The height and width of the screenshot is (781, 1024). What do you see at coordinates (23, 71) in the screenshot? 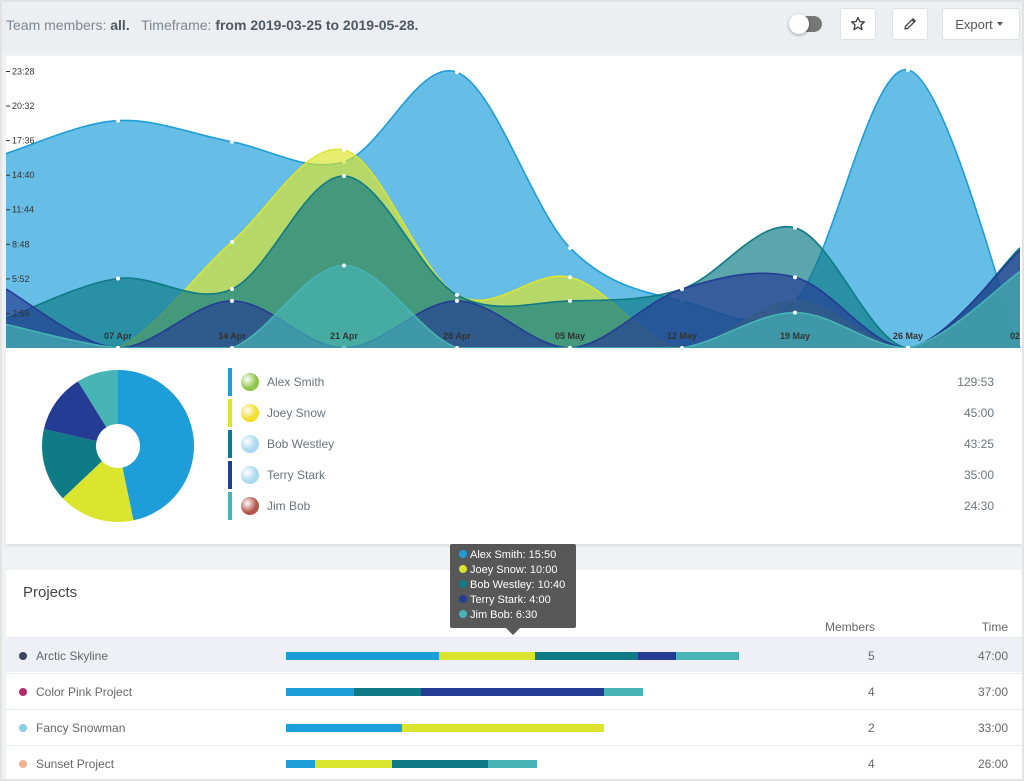
I see `y-tick-label: 23:28` at bounding box center [23, 71].